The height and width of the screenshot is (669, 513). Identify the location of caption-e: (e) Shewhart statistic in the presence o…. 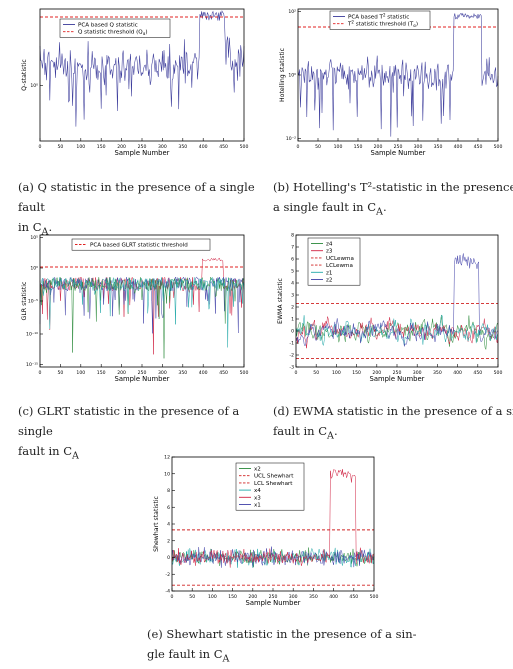
(287, 646).